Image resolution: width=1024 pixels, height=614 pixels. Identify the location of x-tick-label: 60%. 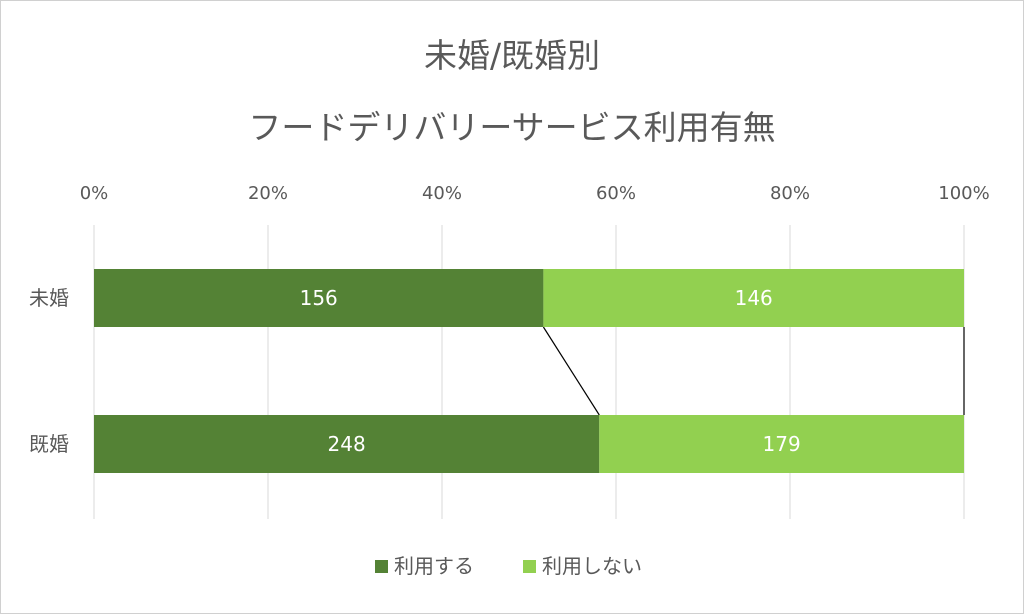
(616, 193).